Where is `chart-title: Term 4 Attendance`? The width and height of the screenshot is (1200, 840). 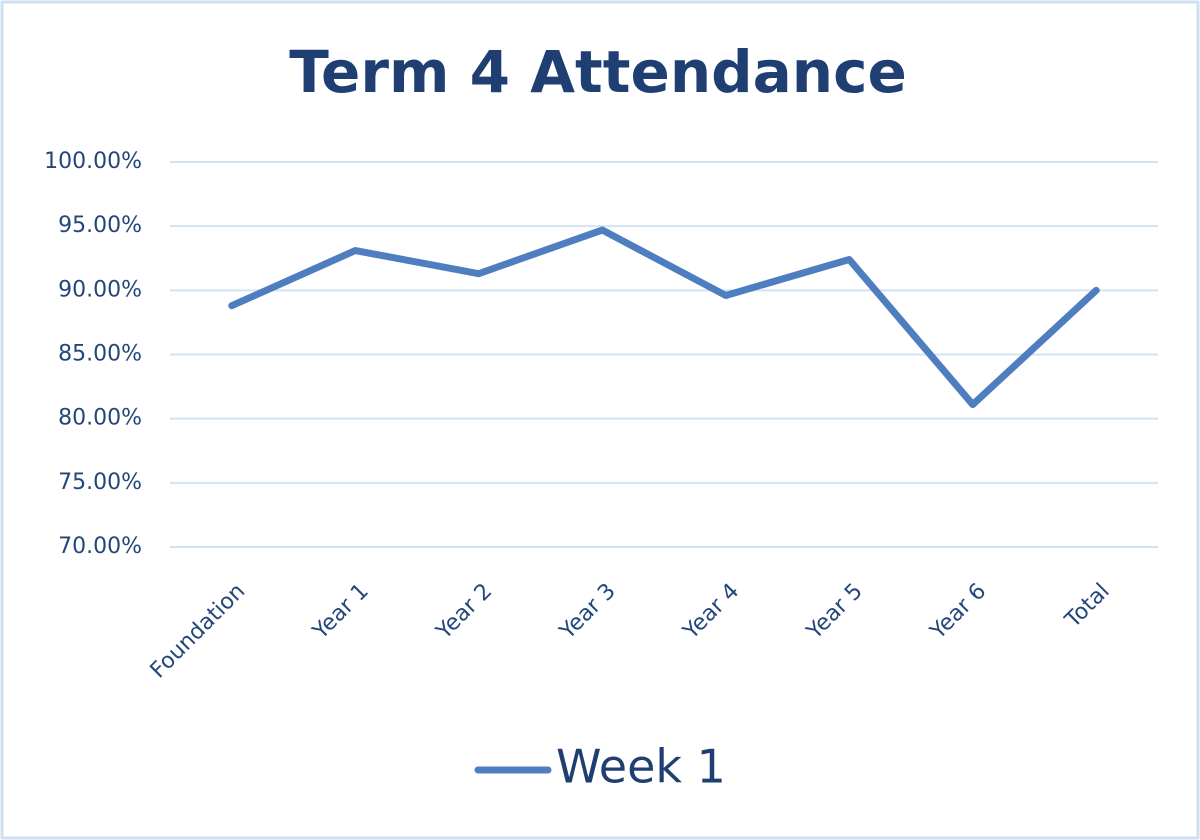 chart-title: Term 4 Attendance is located at coordinates (598, 72).